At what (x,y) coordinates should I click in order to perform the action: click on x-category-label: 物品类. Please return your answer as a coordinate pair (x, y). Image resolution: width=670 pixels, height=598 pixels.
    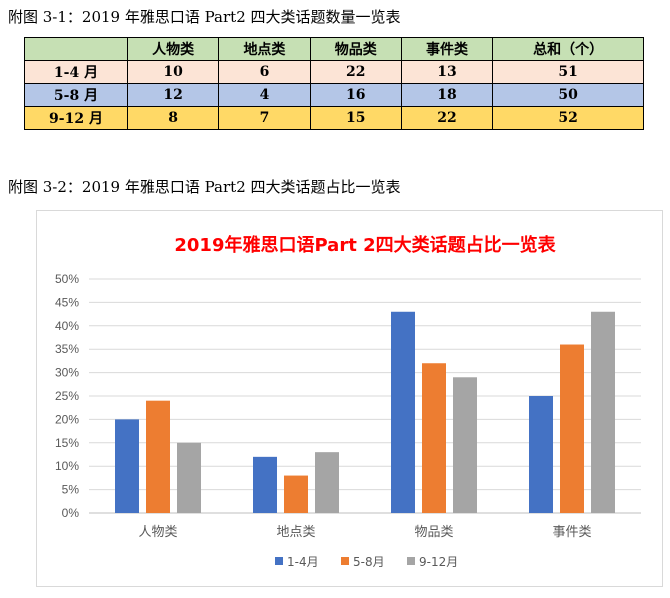
    Looking at the image, I should click on (433, 532).